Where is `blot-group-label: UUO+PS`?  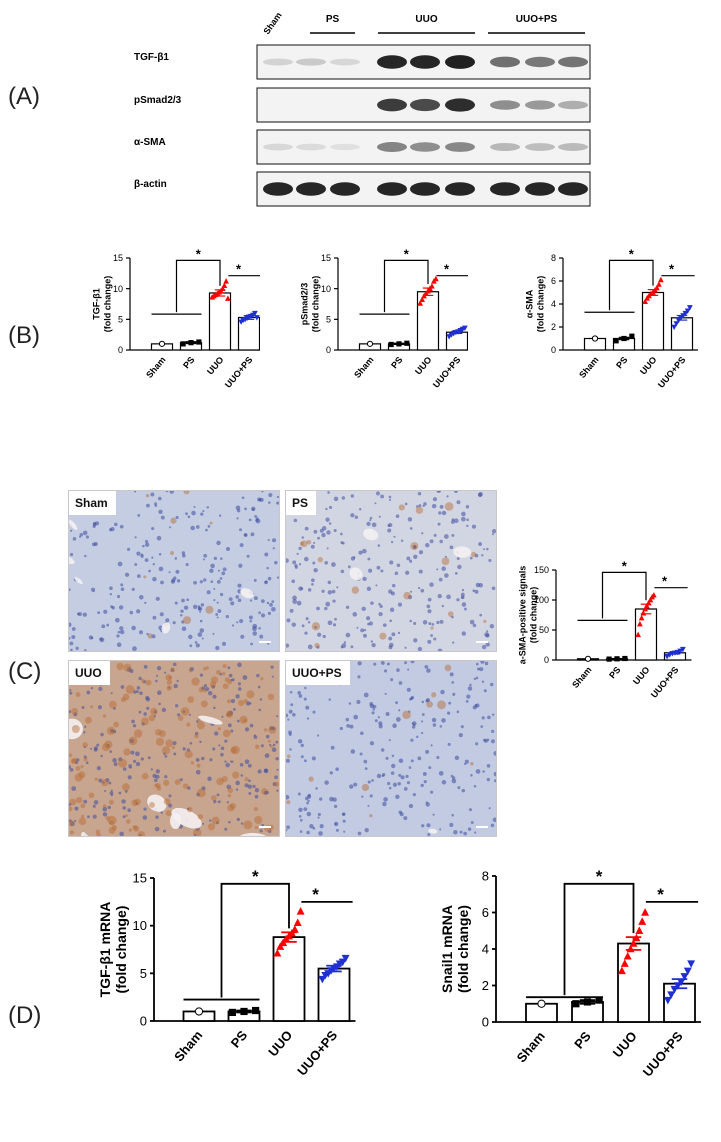
blot-group-label: UUO+PS is located at coordinates (537, 19).